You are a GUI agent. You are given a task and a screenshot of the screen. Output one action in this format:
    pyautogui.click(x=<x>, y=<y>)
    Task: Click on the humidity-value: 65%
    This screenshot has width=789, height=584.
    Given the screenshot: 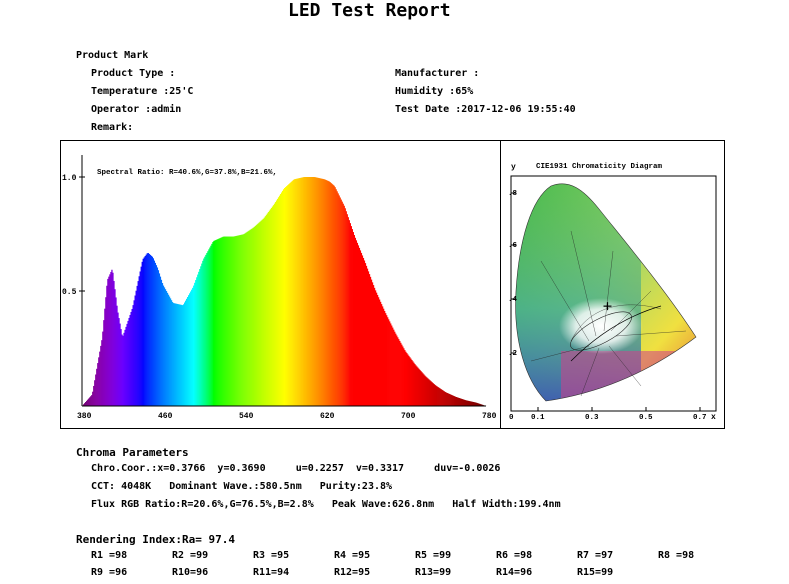 What is the action you would take?
    pyautogui.click(x=464, y=91)
    